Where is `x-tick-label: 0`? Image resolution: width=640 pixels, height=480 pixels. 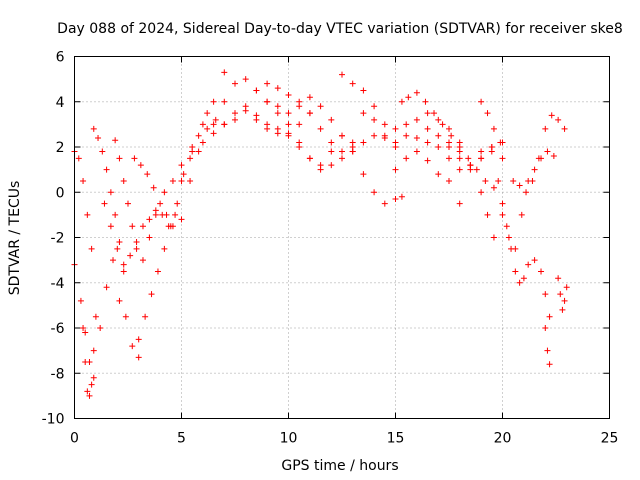
x-tick-label: 0 is located at coordinates (74, 439).